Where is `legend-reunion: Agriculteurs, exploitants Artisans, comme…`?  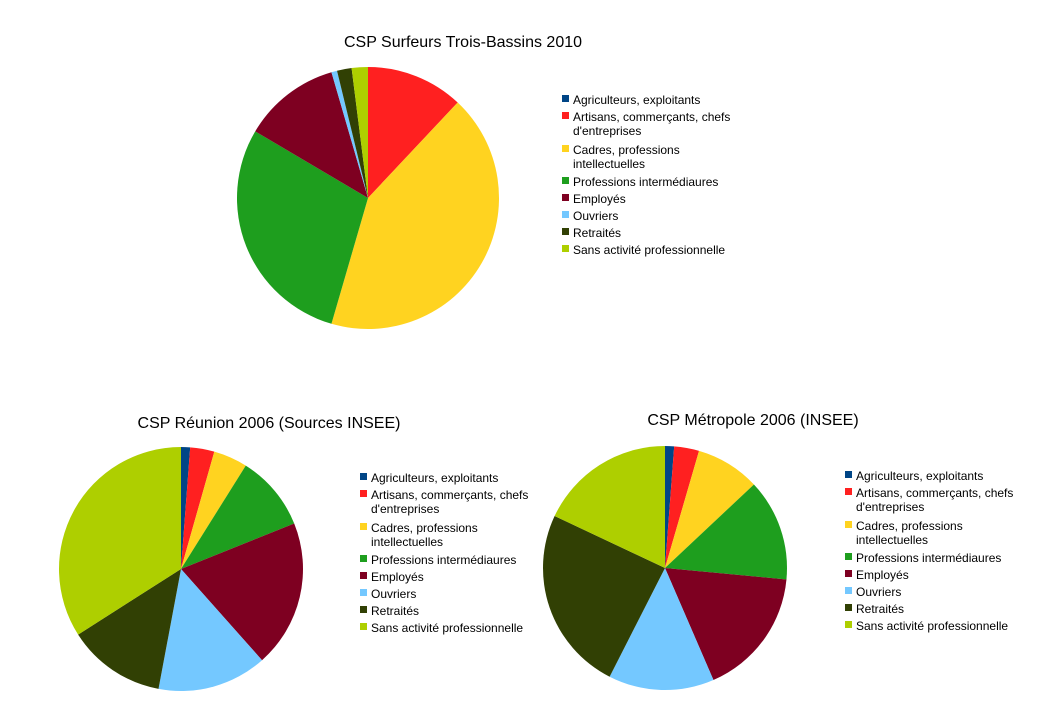
legend-reunion: Agriculteurs, exploitants Artisans, comme… is located at coordinates (444, 553).